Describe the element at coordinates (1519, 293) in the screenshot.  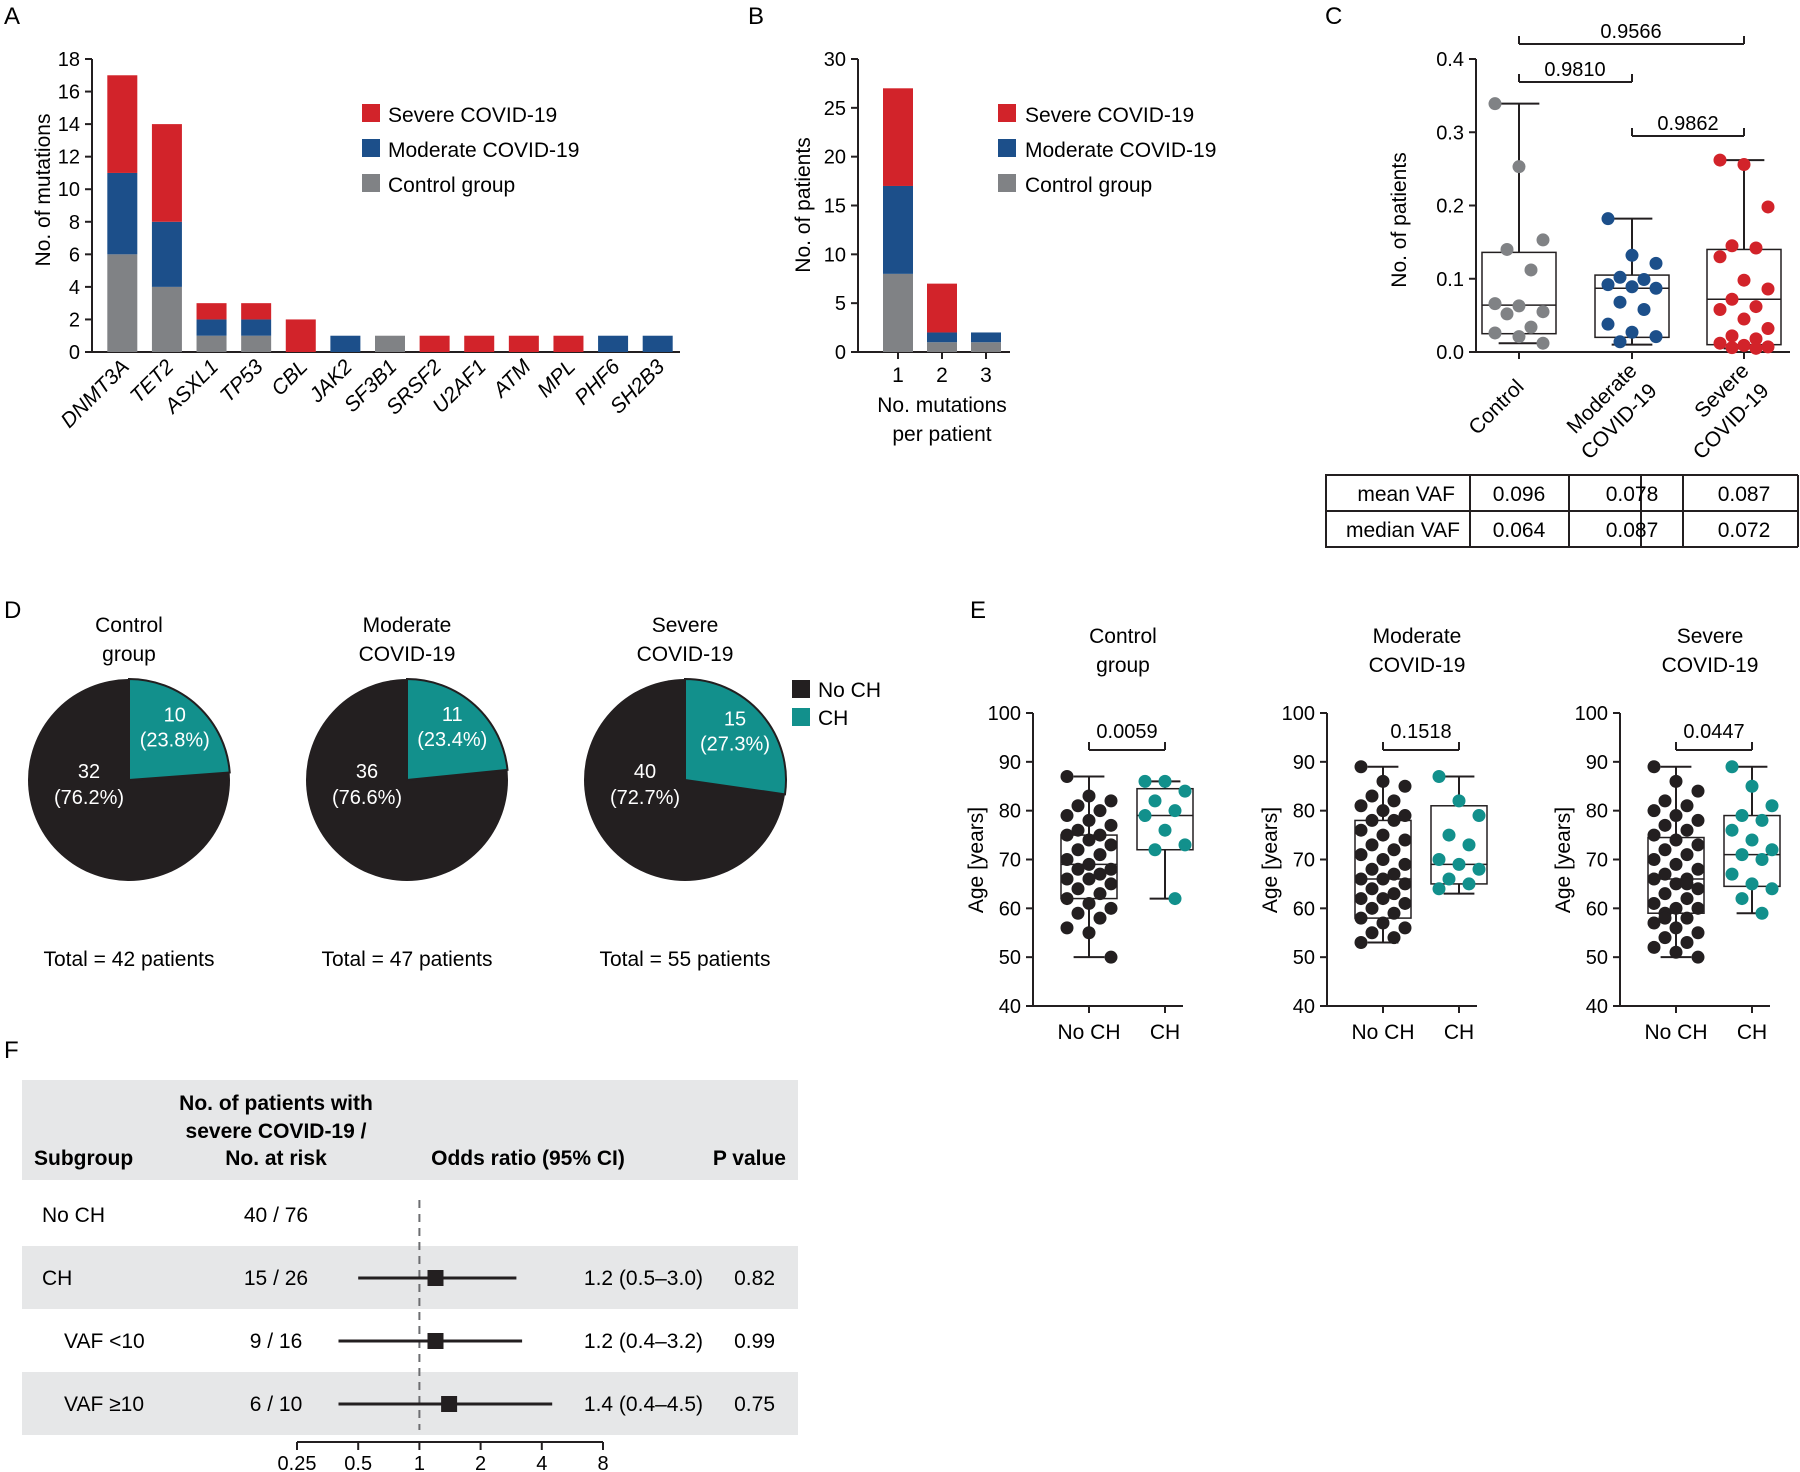
I see `vaf-control-box` at that location.